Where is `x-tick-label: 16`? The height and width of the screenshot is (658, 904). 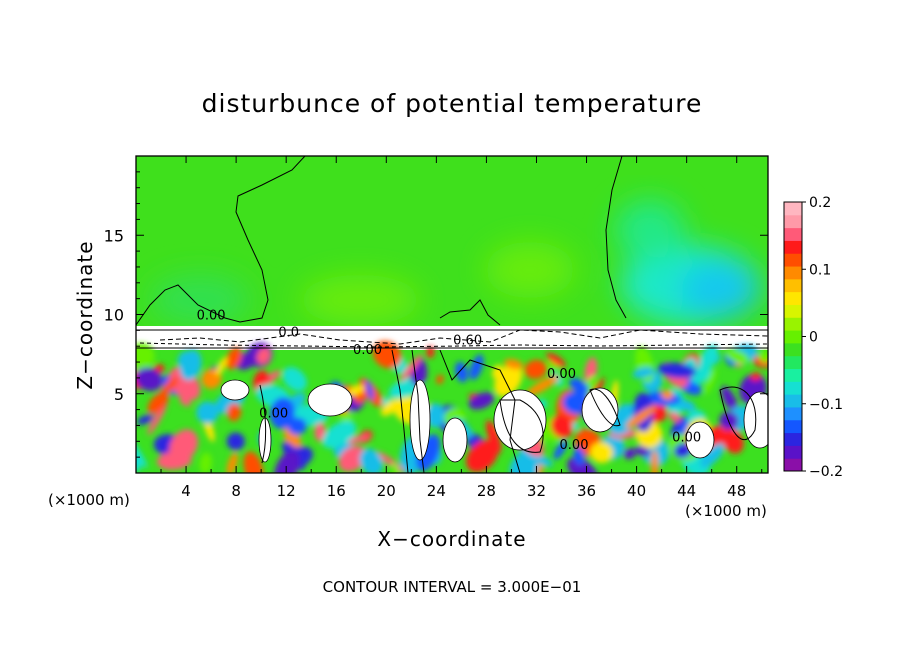 x-tick-label: 16 is located at coordinates (336, 491).